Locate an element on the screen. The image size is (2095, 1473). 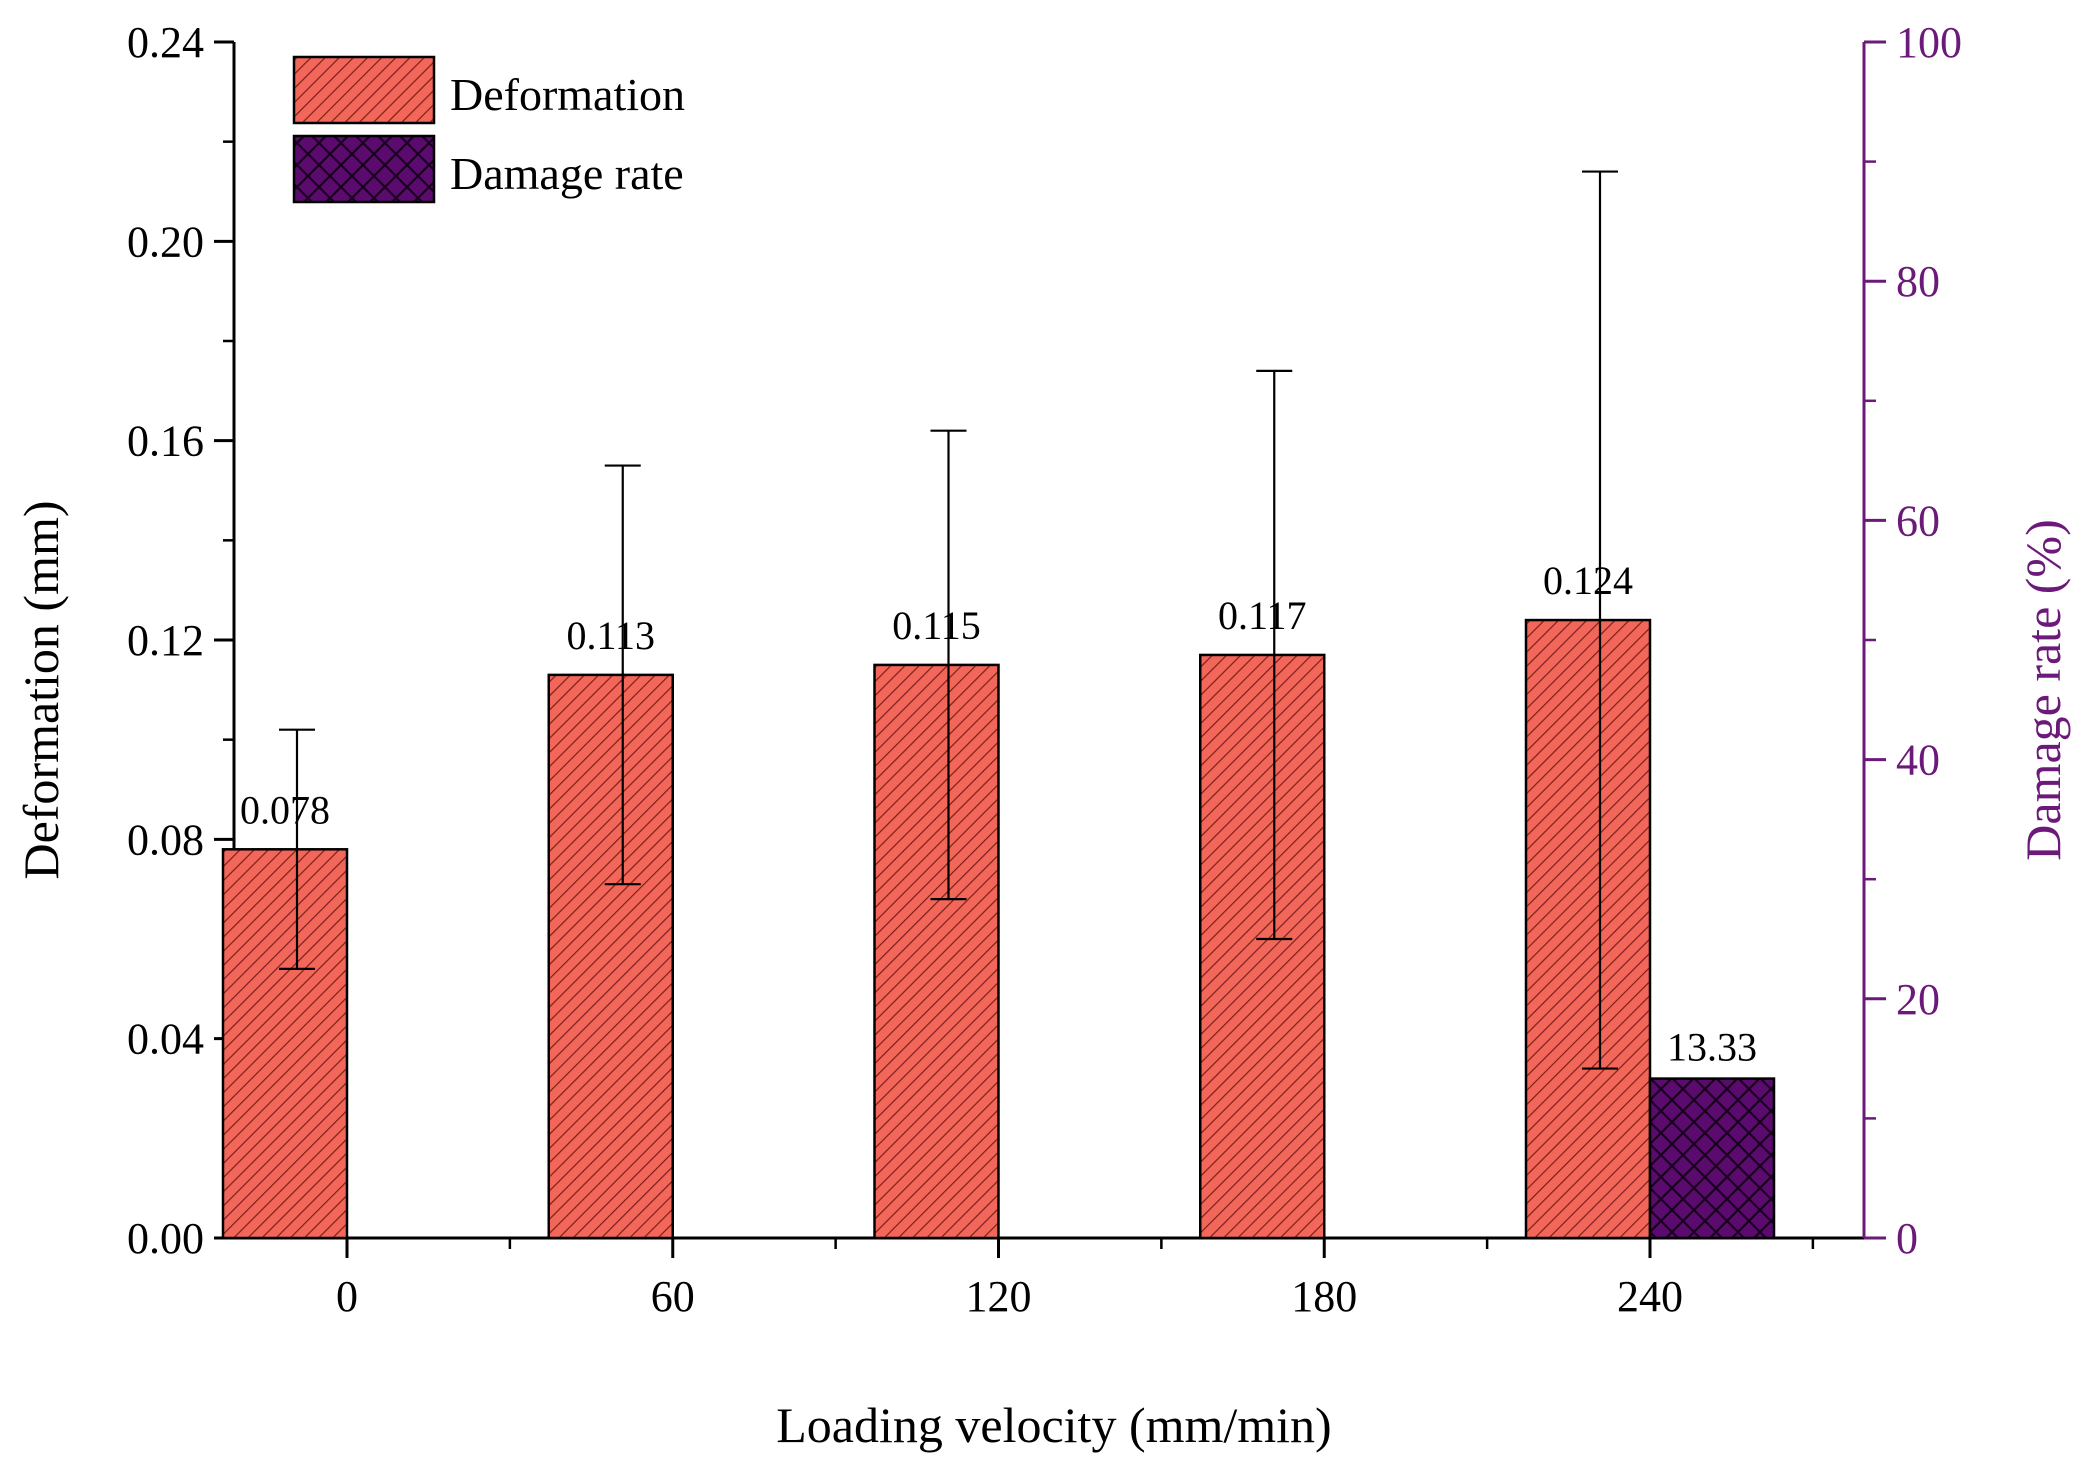
y2-tick-label: 0 is located at coordinates (1907, 1238).